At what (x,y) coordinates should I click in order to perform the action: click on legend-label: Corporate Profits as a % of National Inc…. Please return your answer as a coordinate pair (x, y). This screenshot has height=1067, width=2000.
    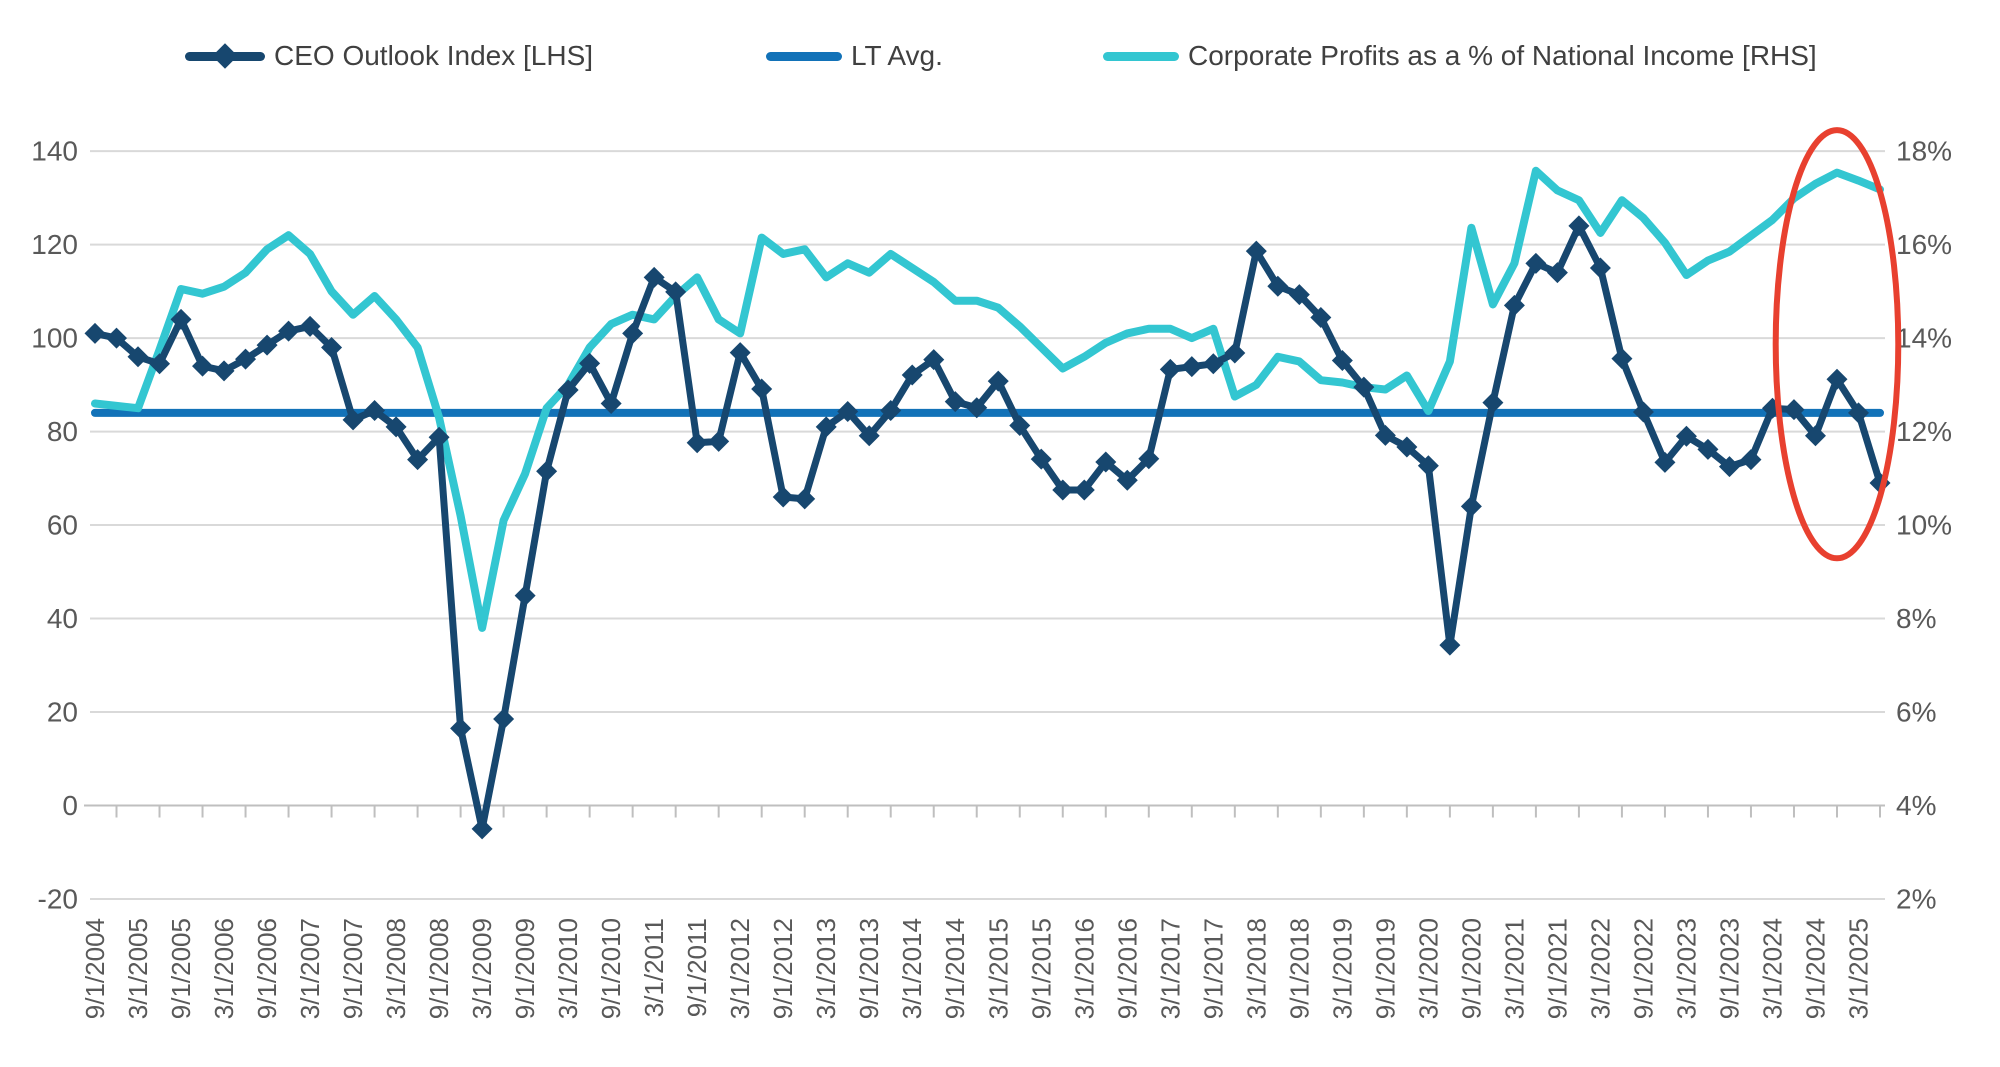
    Looking at the image, I should click on (1502, 55).